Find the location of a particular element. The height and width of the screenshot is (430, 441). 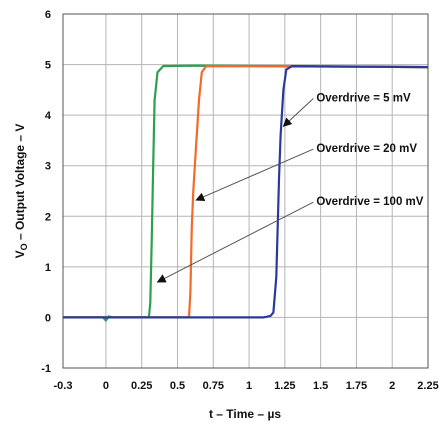

x-tick-labels: -0.3 0 0.25 0.5 0.75 1 1.25 1.5 1.75 2 2.25 is located at coordinates (246, 386).